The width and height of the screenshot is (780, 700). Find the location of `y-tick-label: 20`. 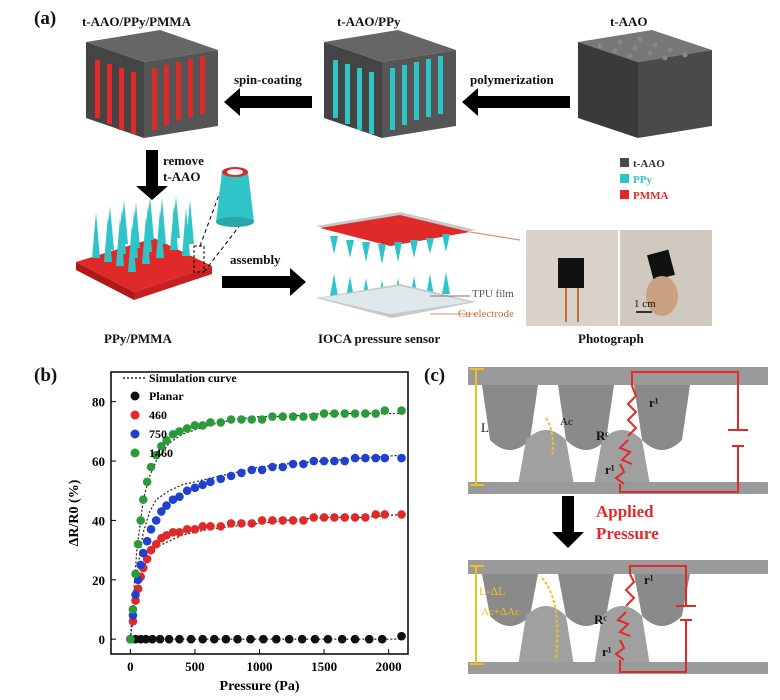

y-tick-label: 20 is located at coordinates (98, 580).